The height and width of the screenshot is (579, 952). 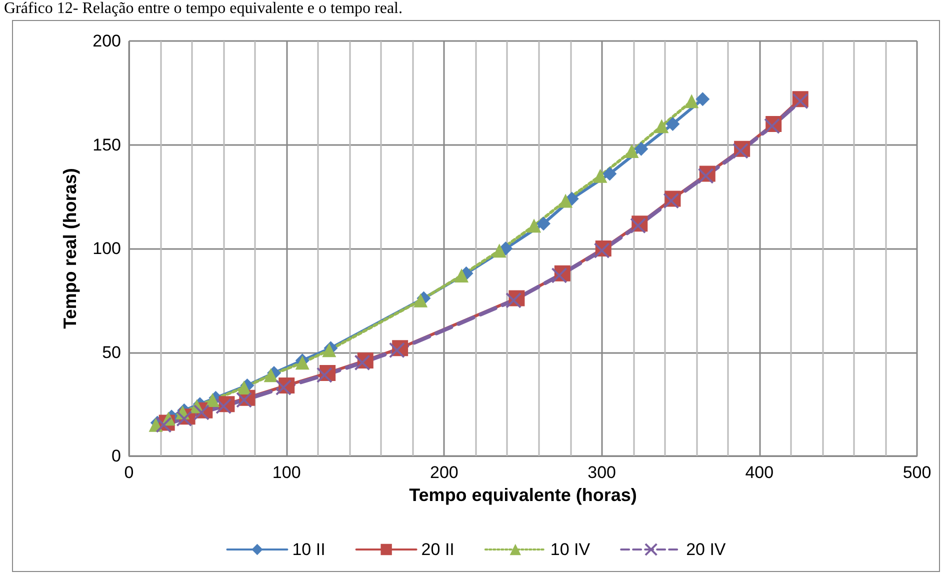 I want to click on x-tick-label: 300, so click(x=602, y=472).